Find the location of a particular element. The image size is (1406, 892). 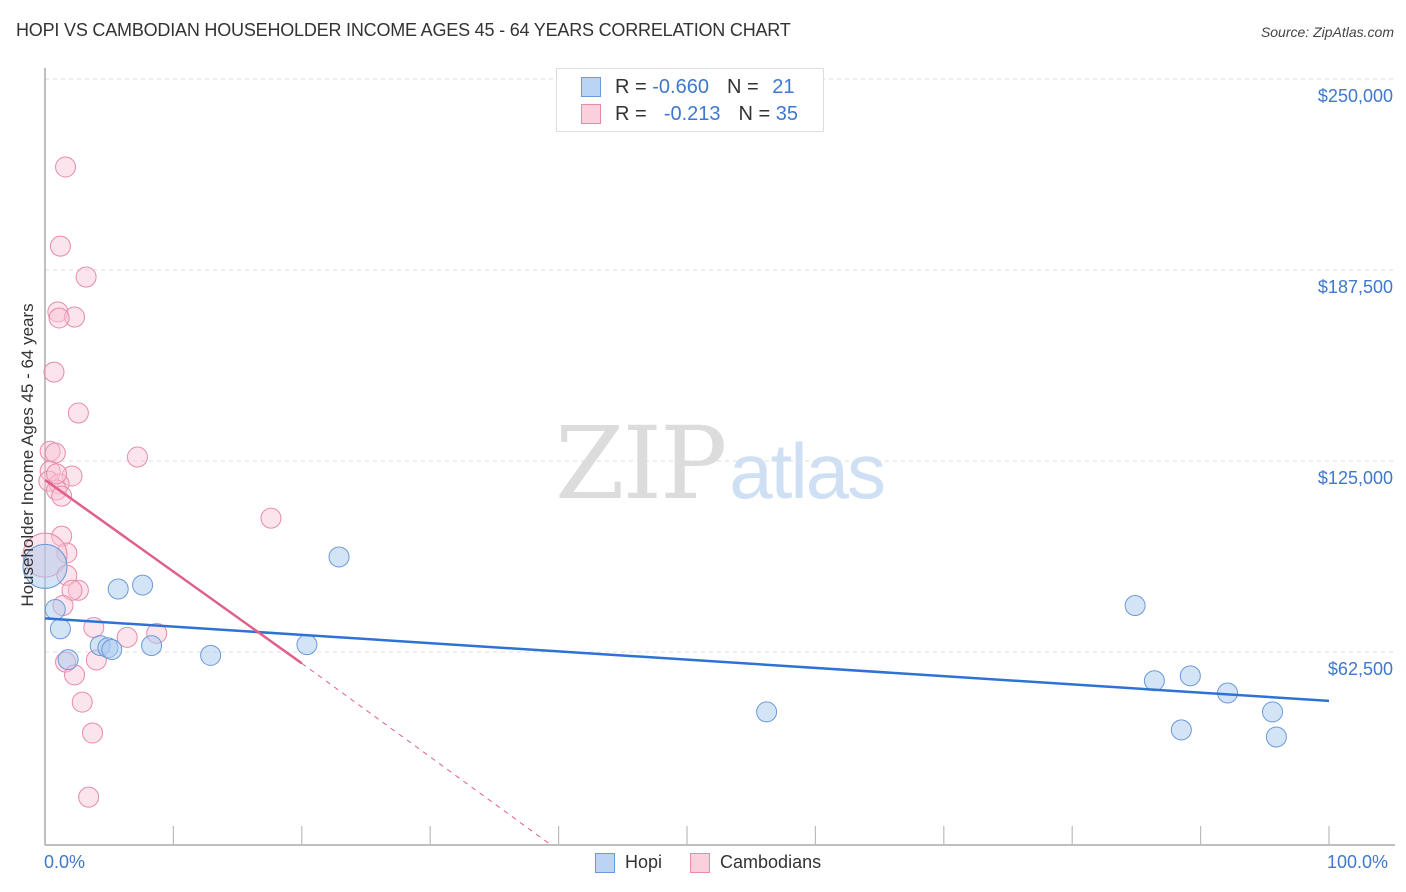

cambodians-trend-line is located at coordinates (173, 571).